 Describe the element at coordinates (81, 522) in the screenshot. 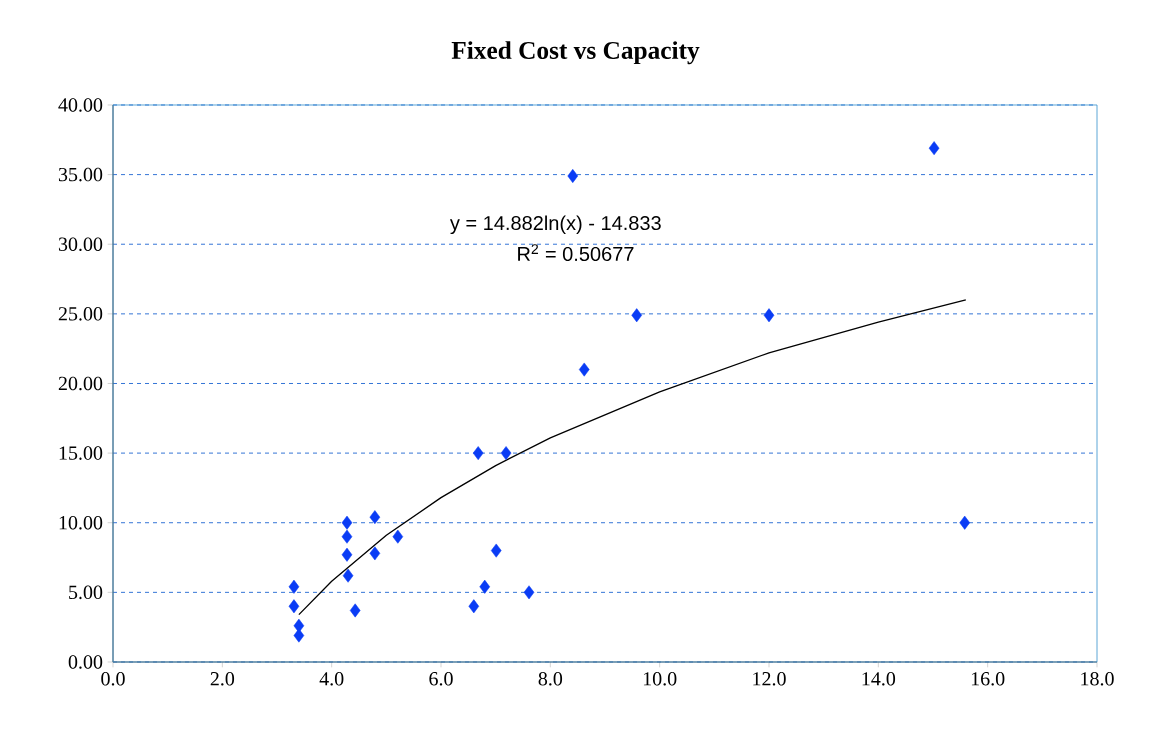

I see `y-tick-label: 10.00` at that location.